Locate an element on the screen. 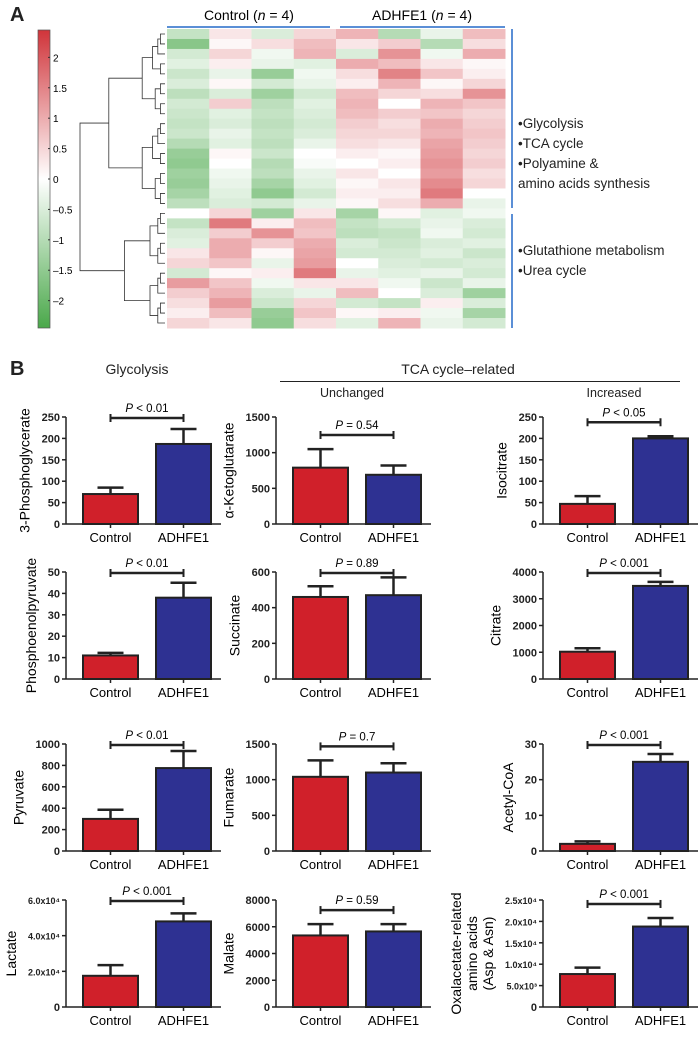  y-tick-label: 20 is located at coordinates (531, 781).